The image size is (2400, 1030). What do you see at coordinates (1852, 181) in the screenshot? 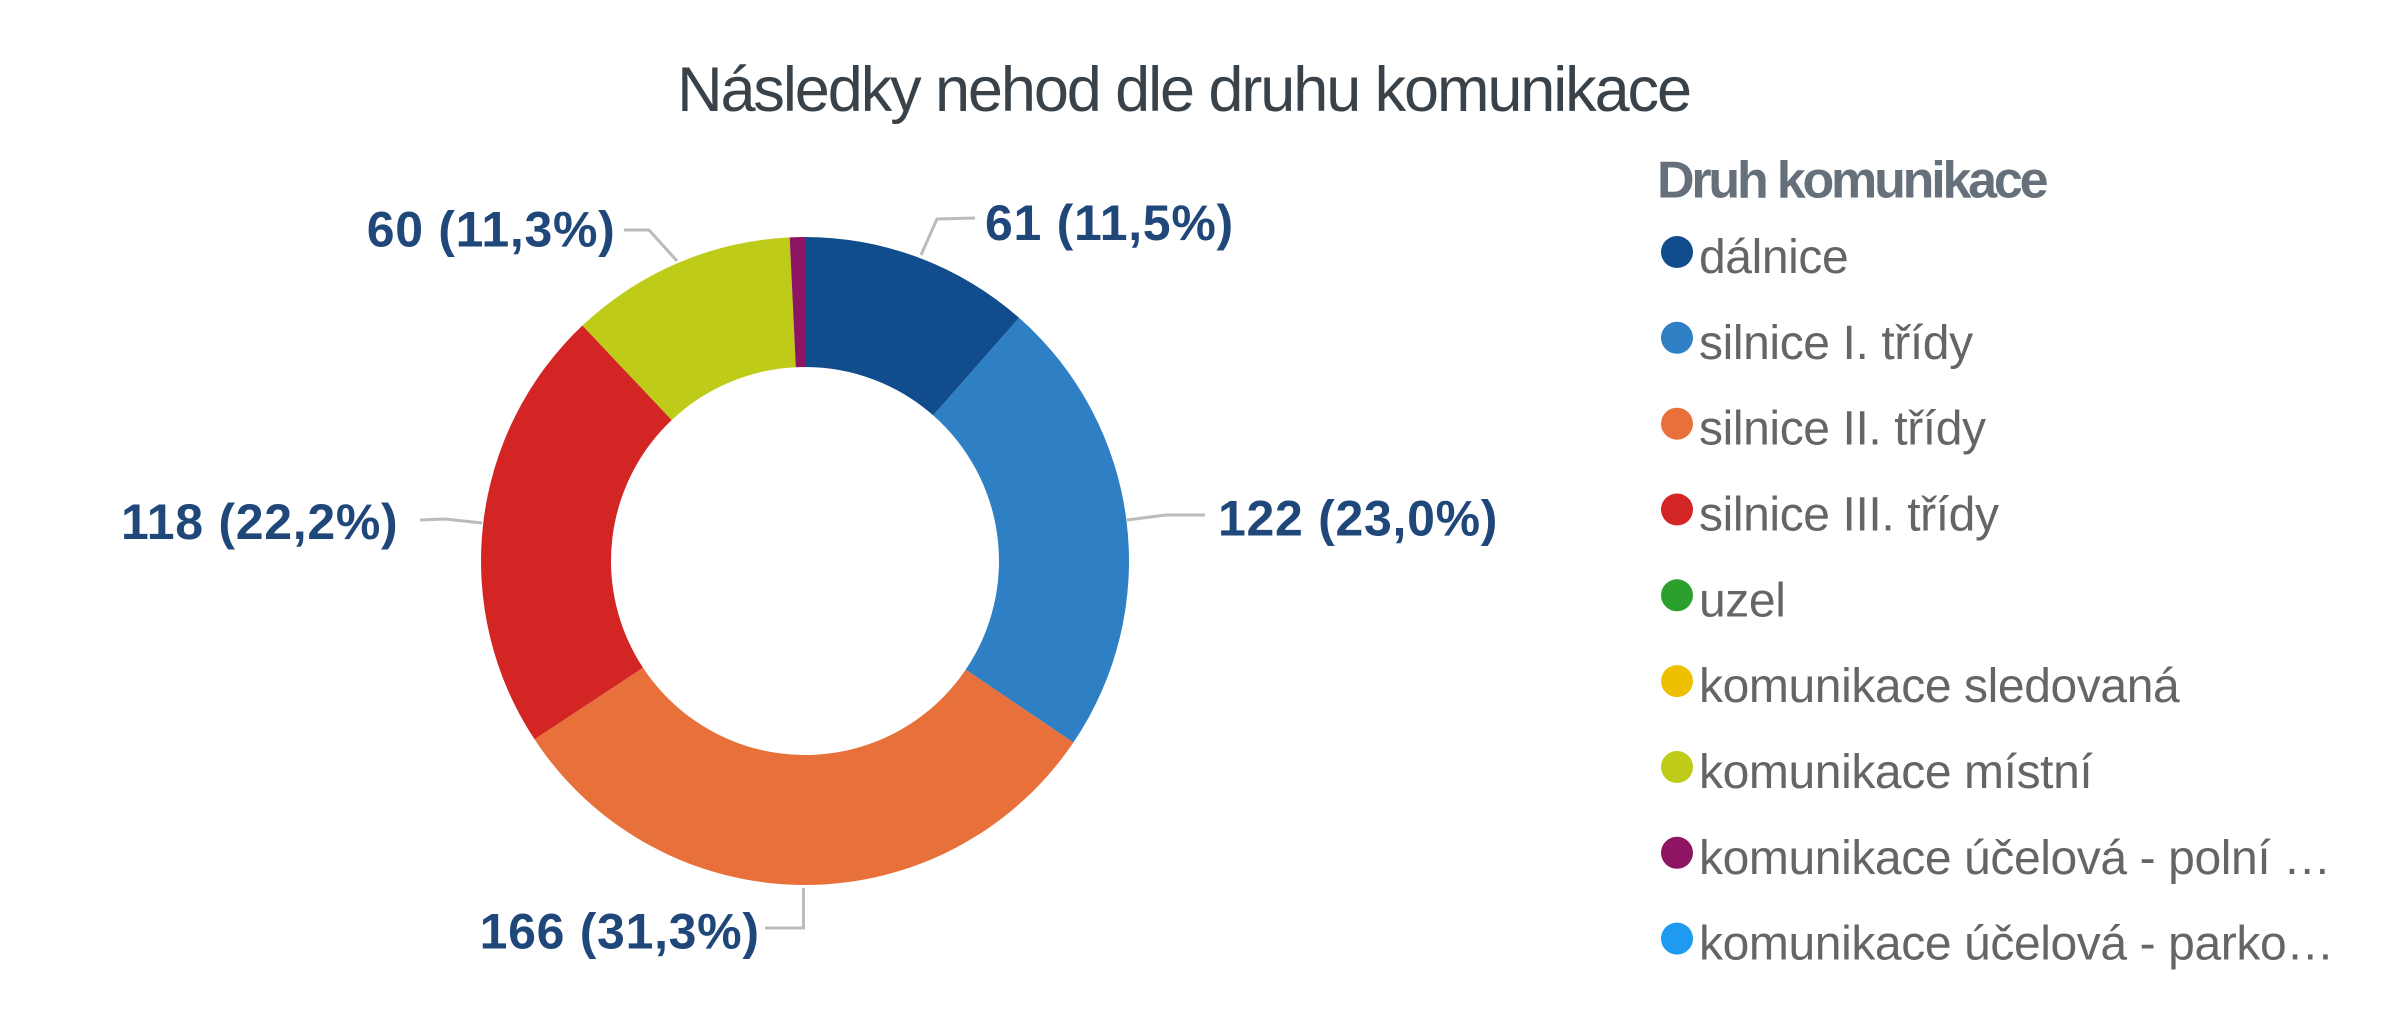
I see `svg-text: Druh komunikace` at bounding box center [1852, 181].